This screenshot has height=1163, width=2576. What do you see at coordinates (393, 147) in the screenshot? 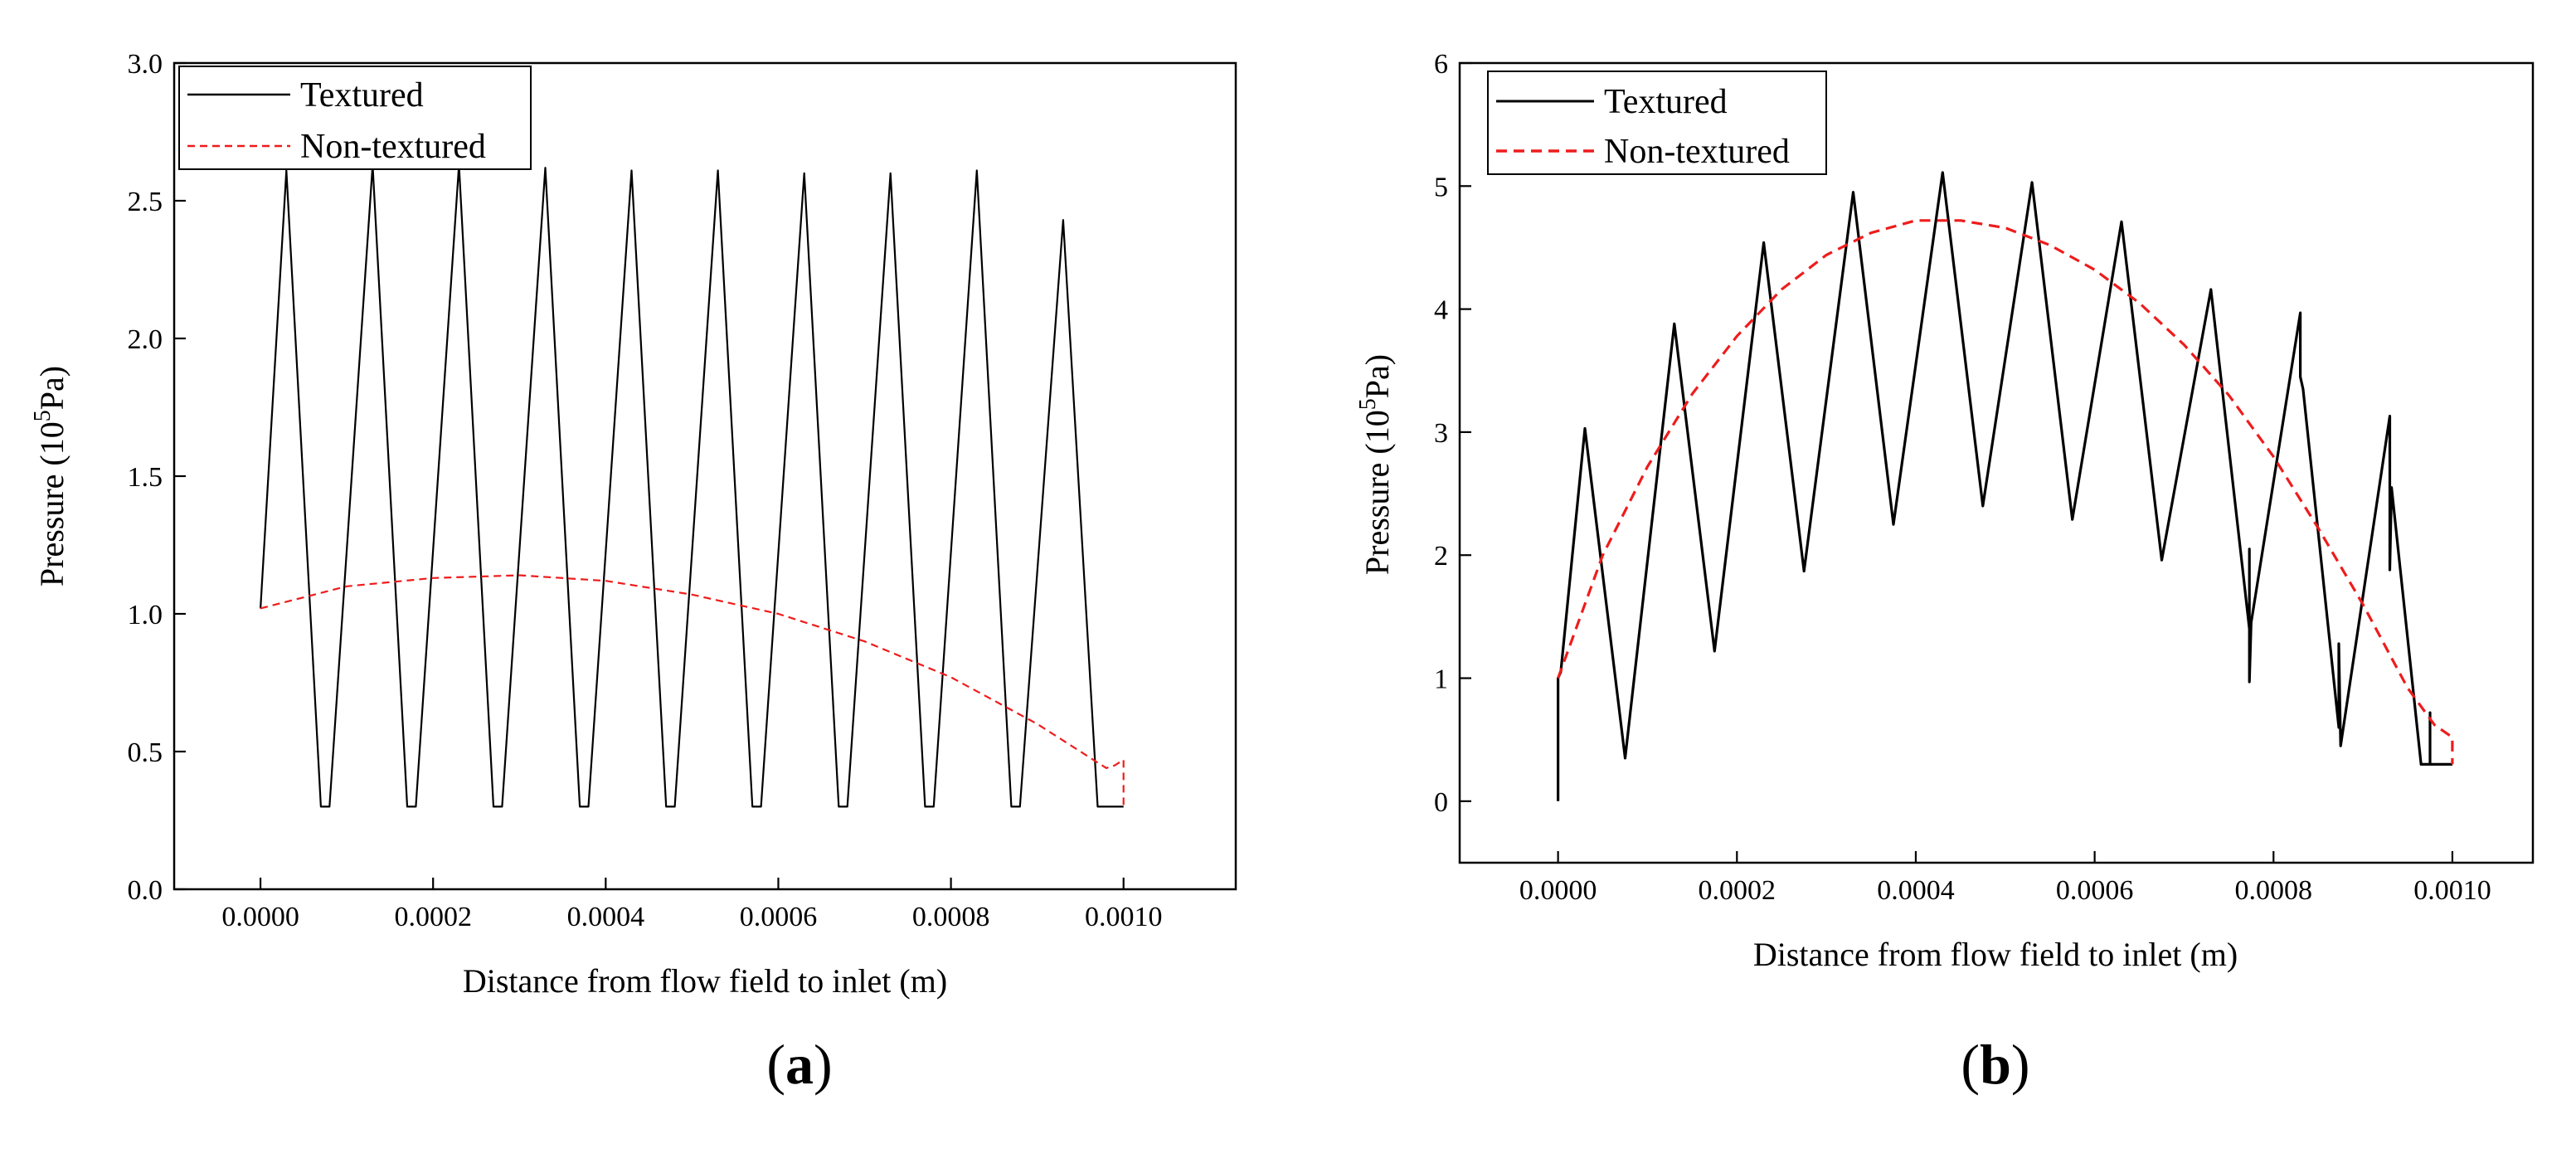
I see `chart-a-legend-label-non-textured: Non-textured` at bounding box center [393, 147].